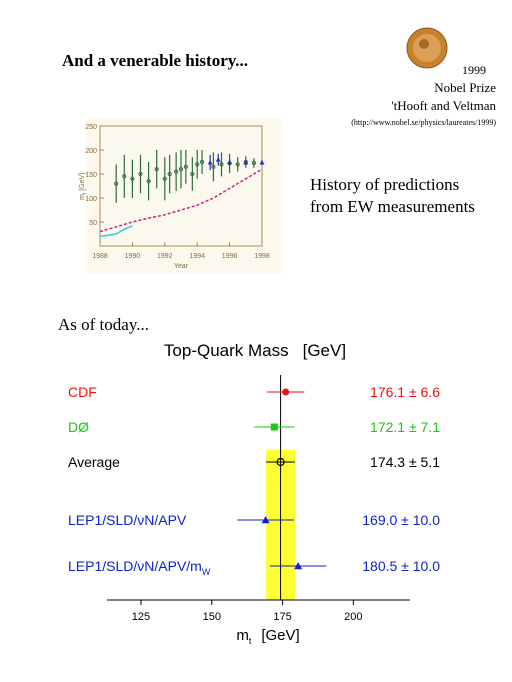 This screenshot has height=682, width=512. What do you see at coordinates (280, 635) in the screenshot?
I see `x-axis-label-unit: [GeV]` at bounding box center [280, 635].